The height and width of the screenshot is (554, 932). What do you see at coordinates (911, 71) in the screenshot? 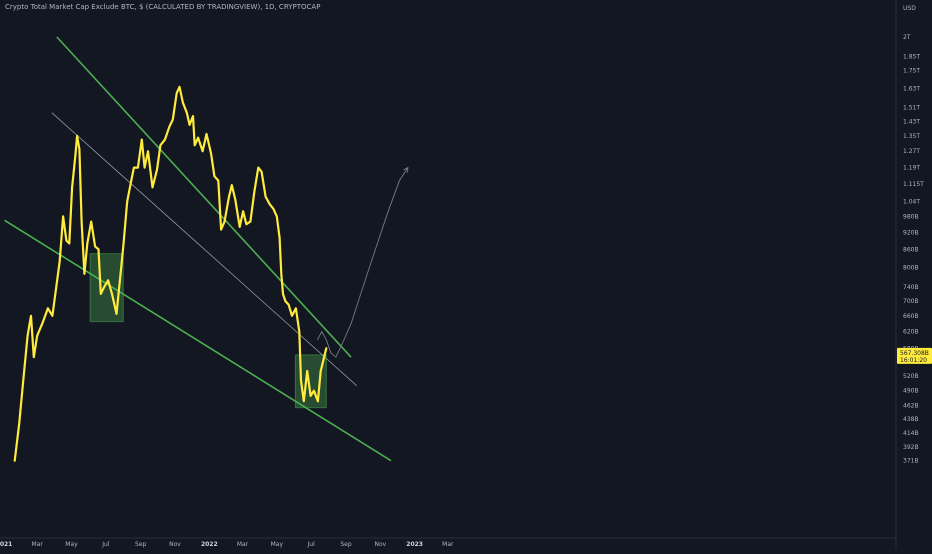
I see `y-tick-label: 1.75T` at bounding box center [911, 71].